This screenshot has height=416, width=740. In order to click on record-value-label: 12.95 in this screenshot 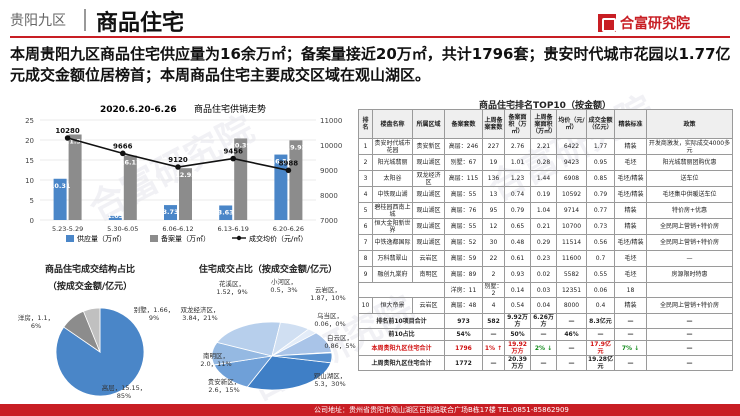, I will do `click(185, 175)`.